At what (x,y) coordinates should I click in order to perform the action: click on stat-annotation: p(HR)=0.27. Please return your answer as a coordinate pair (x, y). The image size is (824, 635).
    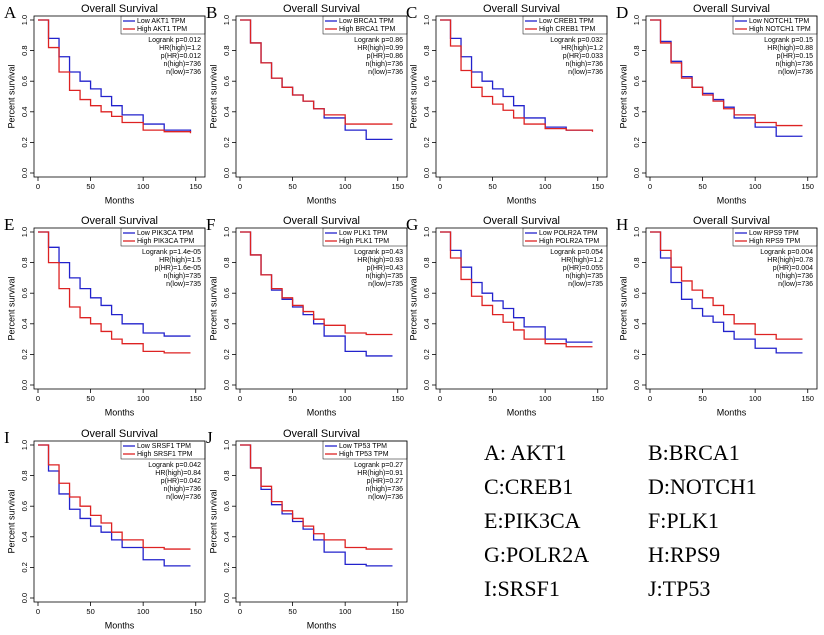
    Looking at the image, I should click on (385, 481).